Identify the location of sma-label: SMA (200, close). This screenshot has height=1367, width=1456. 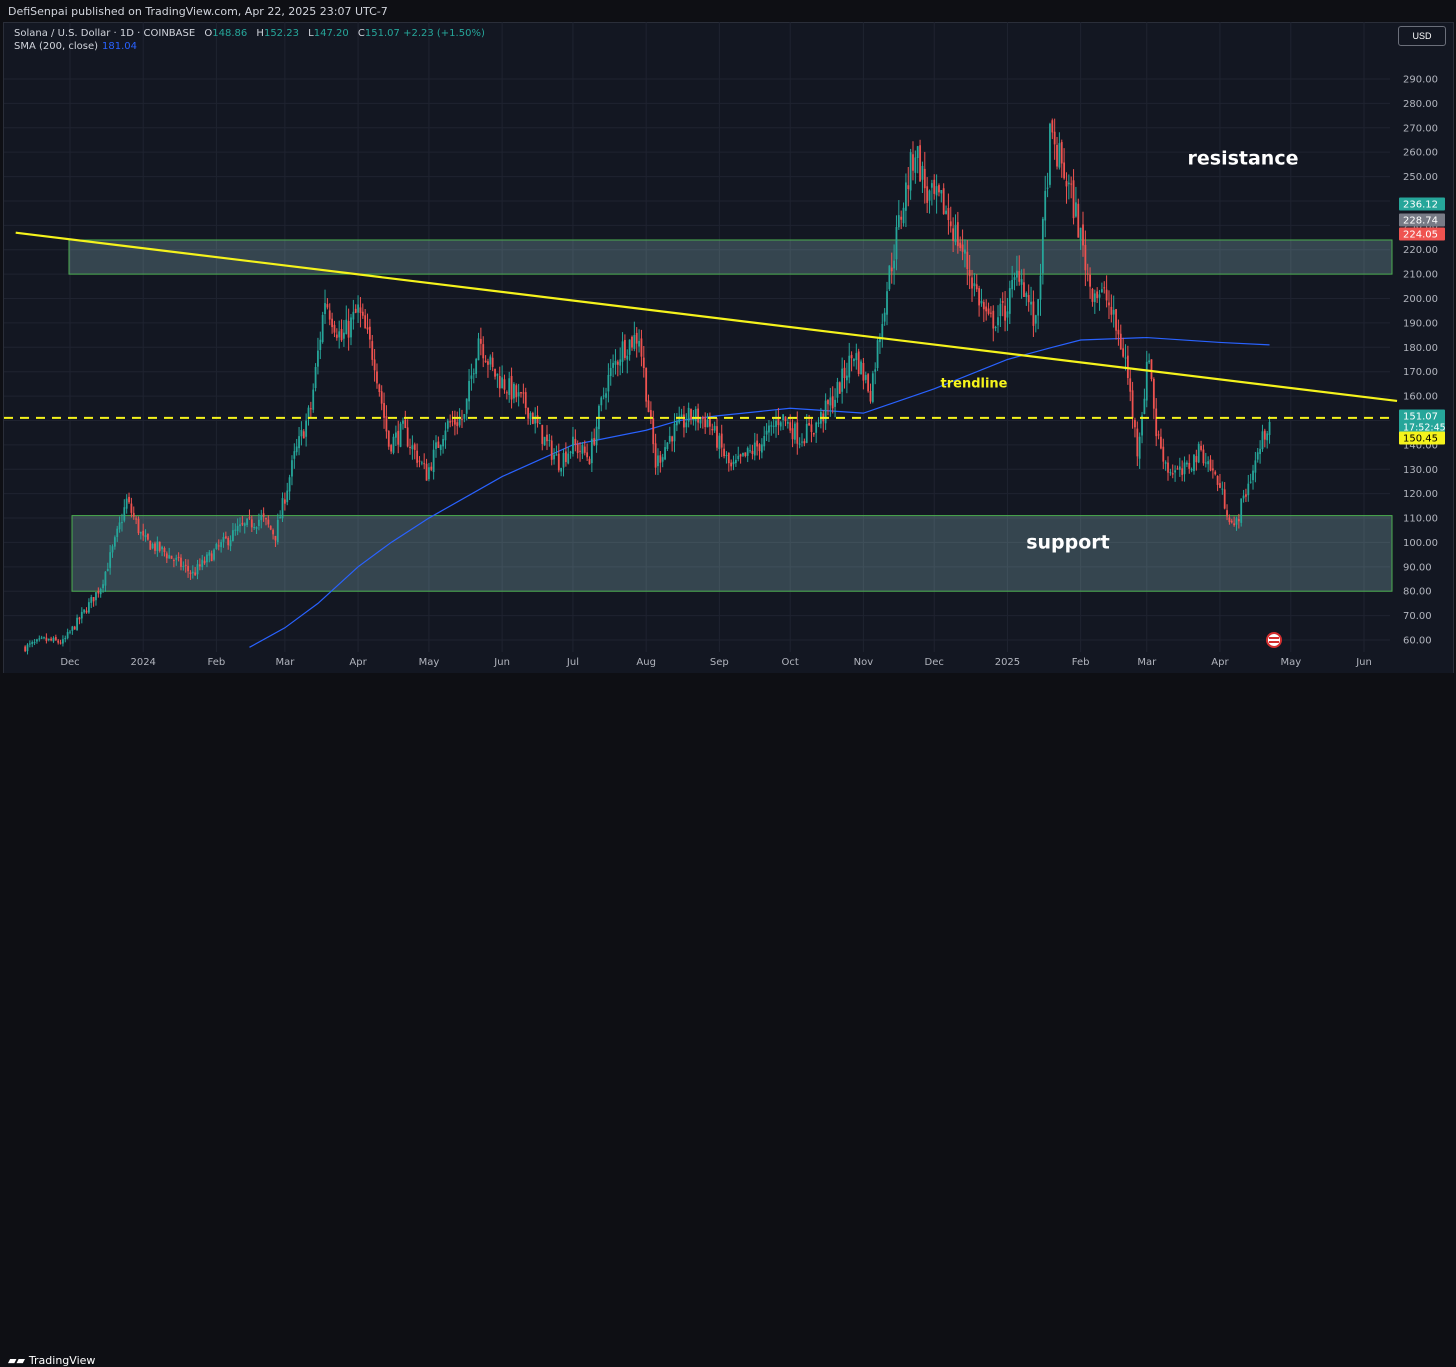
(56, 46).